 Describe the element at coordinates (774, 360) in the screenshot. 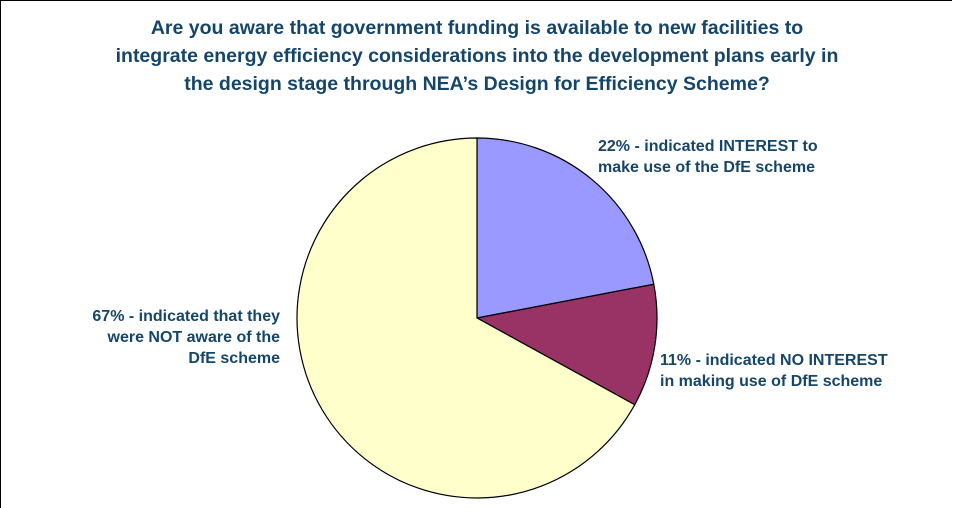

I see `slice-label-no-interest-line-1: 11% - indicated NO INTEREST` at that location.